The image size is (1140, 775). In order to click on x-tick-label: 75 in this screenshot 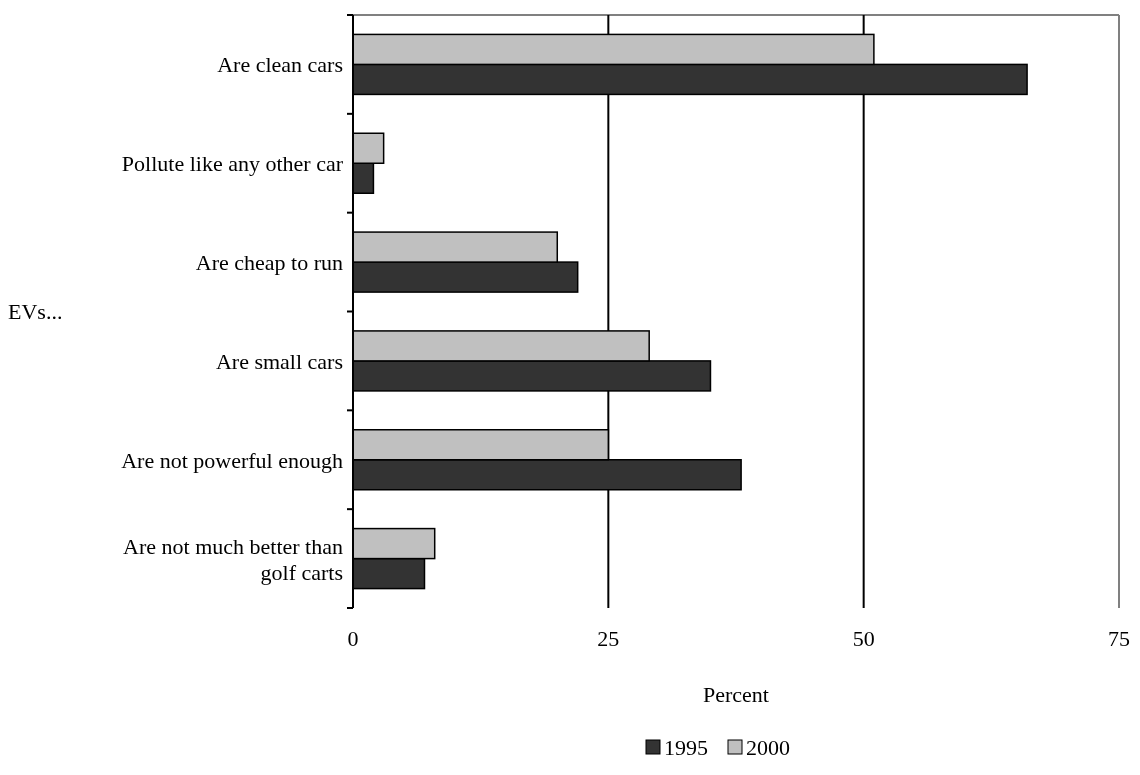, I will do `click(1119, 638)`.